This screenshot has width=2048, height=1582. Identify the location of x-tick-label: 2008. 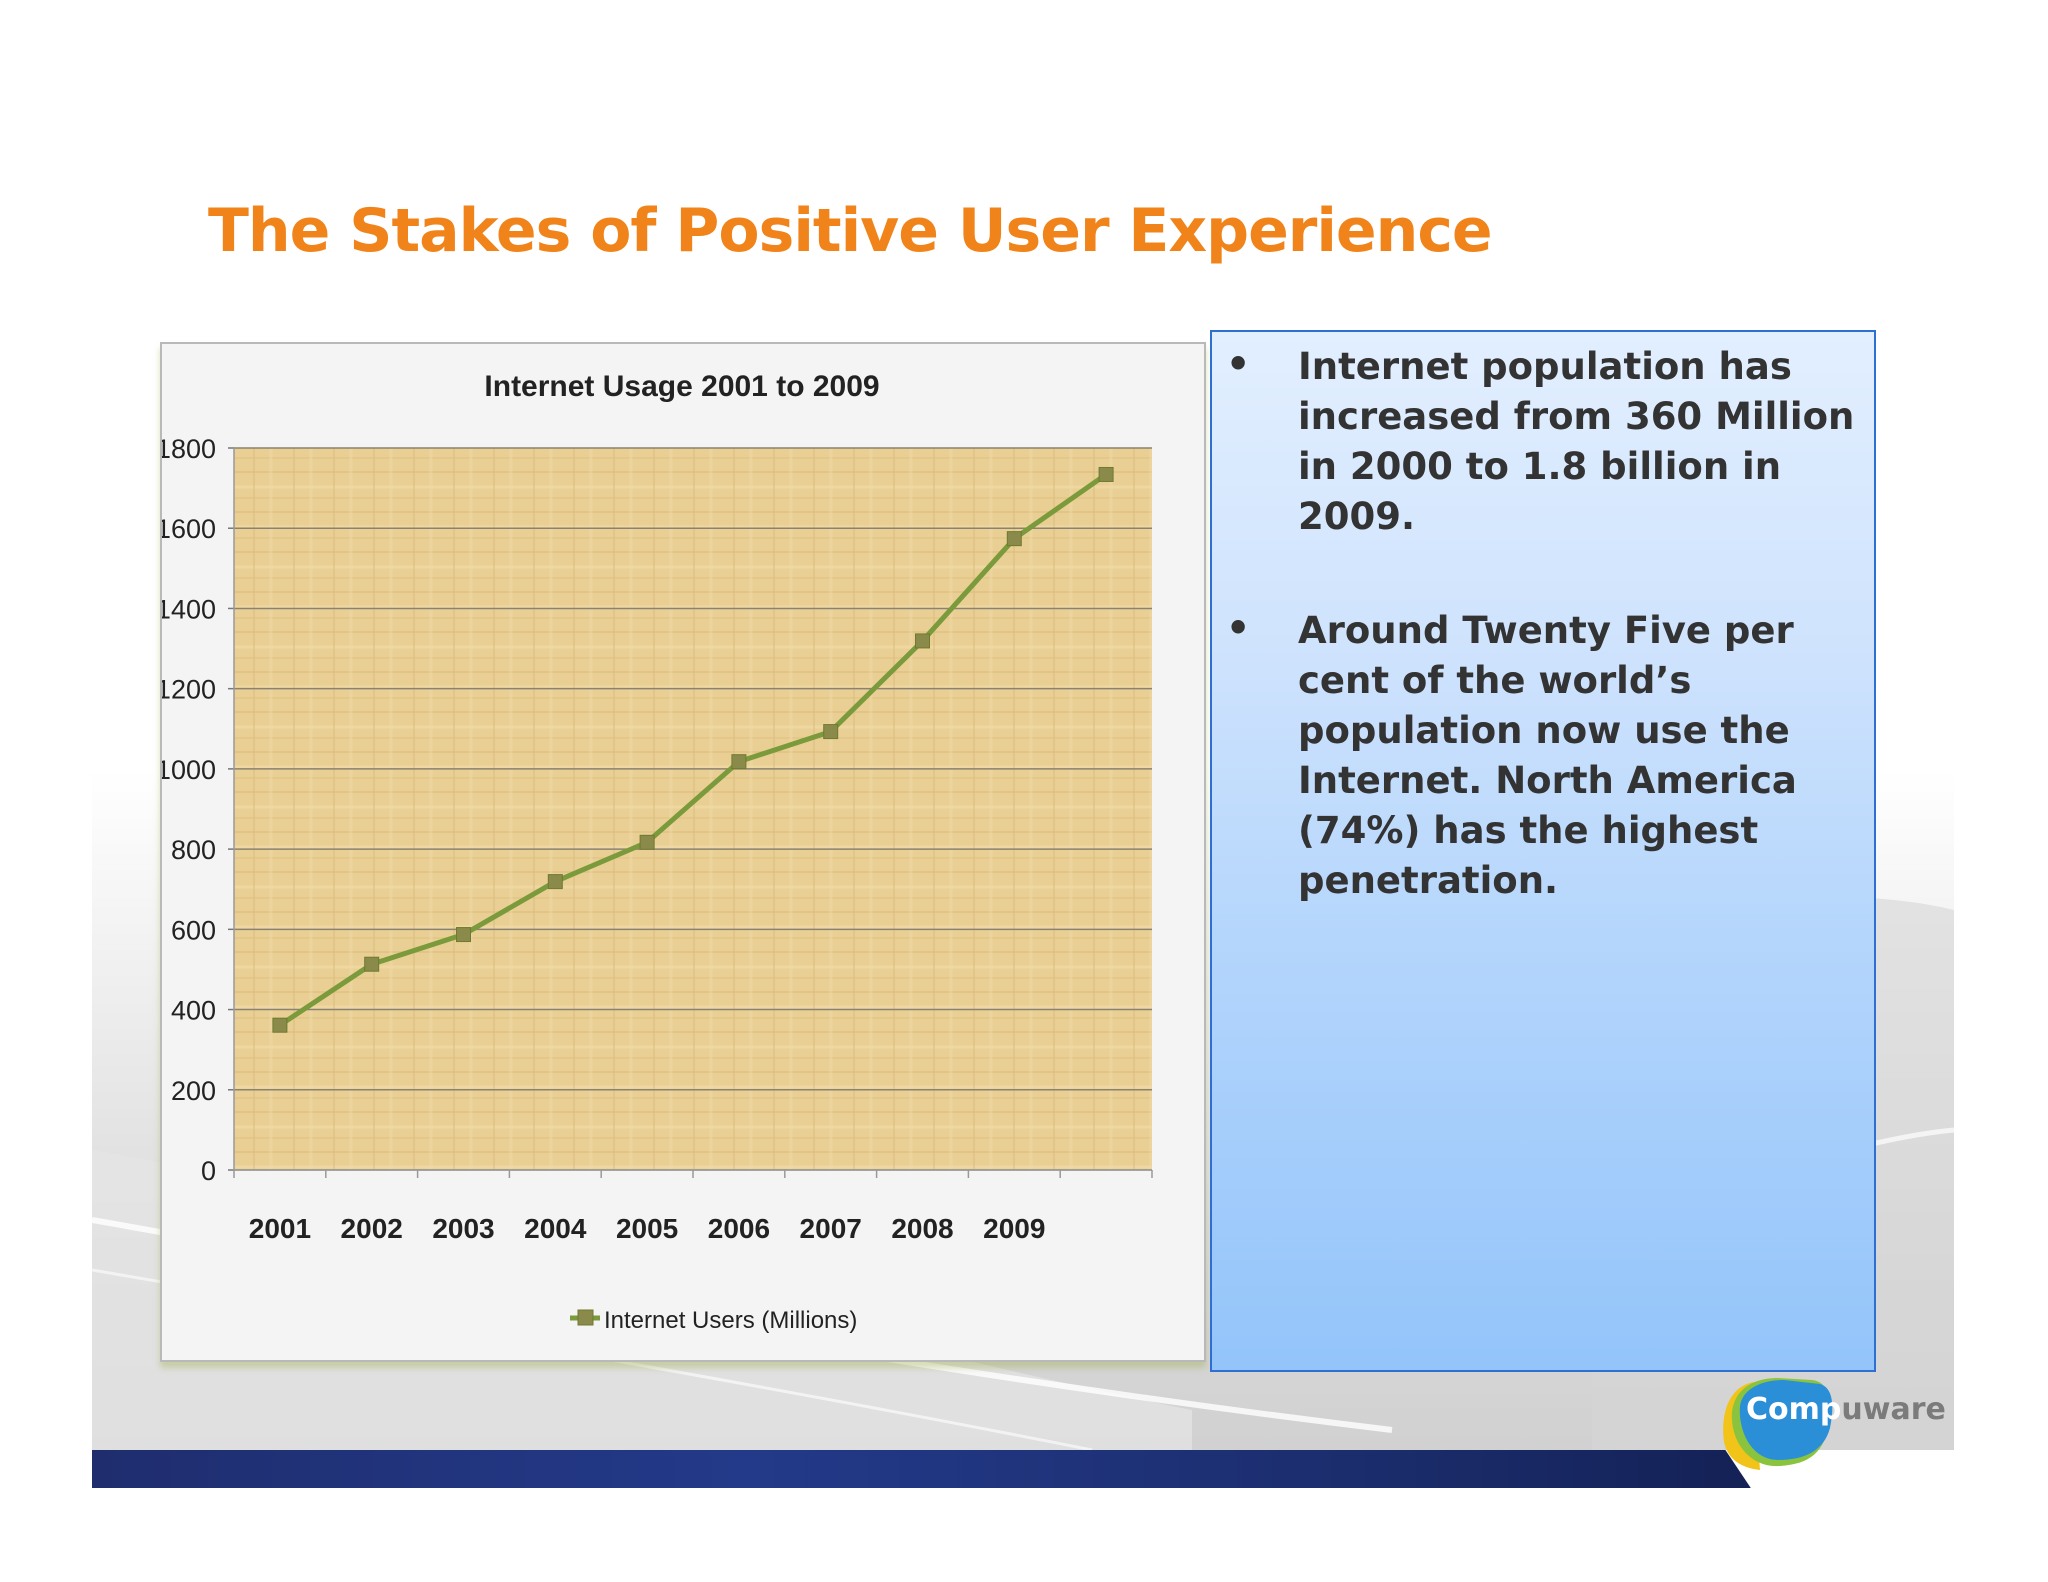
(922, 1228).